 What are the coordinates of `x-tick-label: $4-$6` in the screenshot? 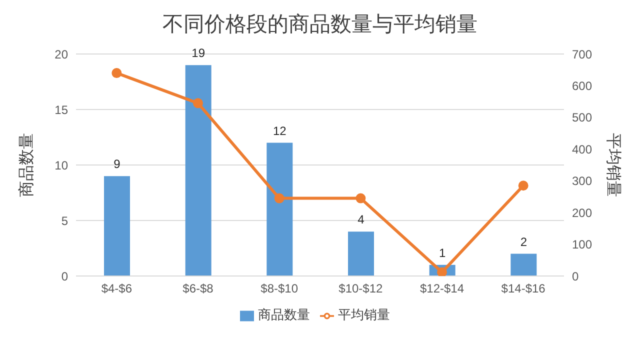 It's located at (116, 289).